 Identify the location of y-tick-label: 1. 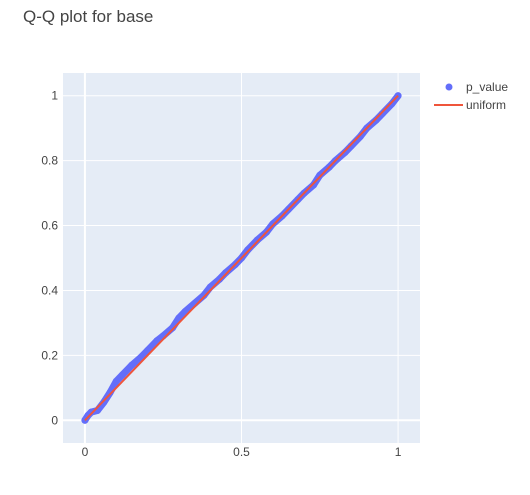
(54, 96).